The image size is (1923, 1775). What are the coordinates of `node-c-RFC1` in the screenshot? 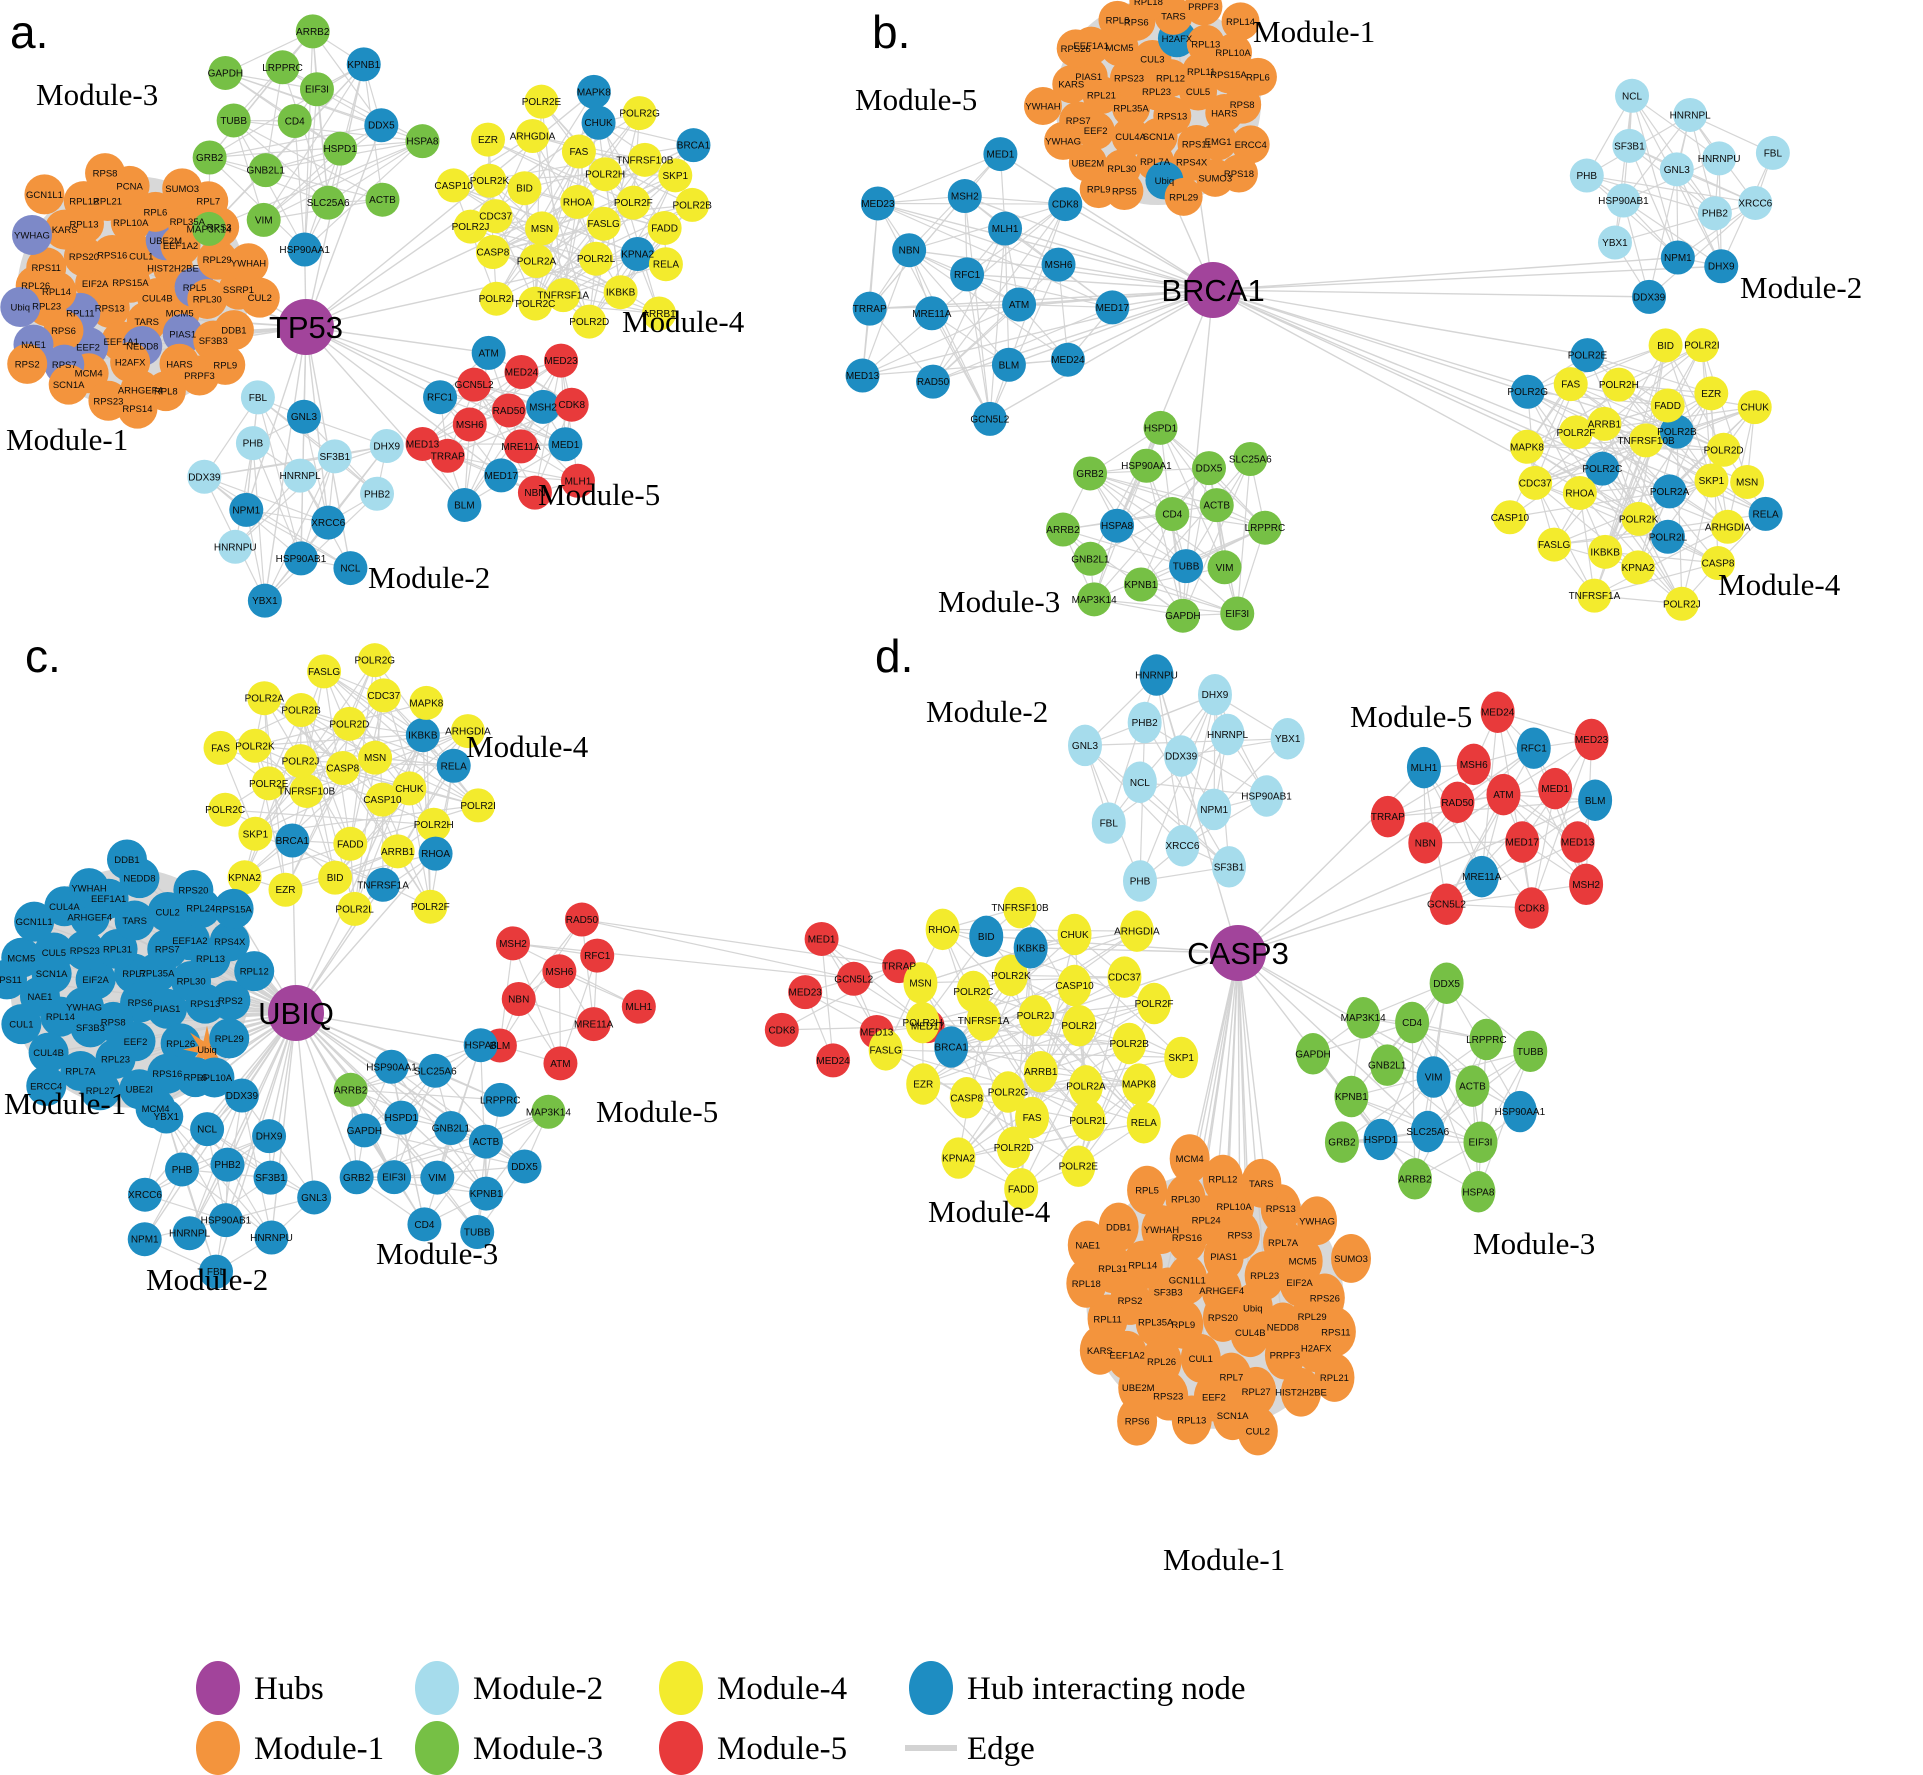 It's located at (597, 955).